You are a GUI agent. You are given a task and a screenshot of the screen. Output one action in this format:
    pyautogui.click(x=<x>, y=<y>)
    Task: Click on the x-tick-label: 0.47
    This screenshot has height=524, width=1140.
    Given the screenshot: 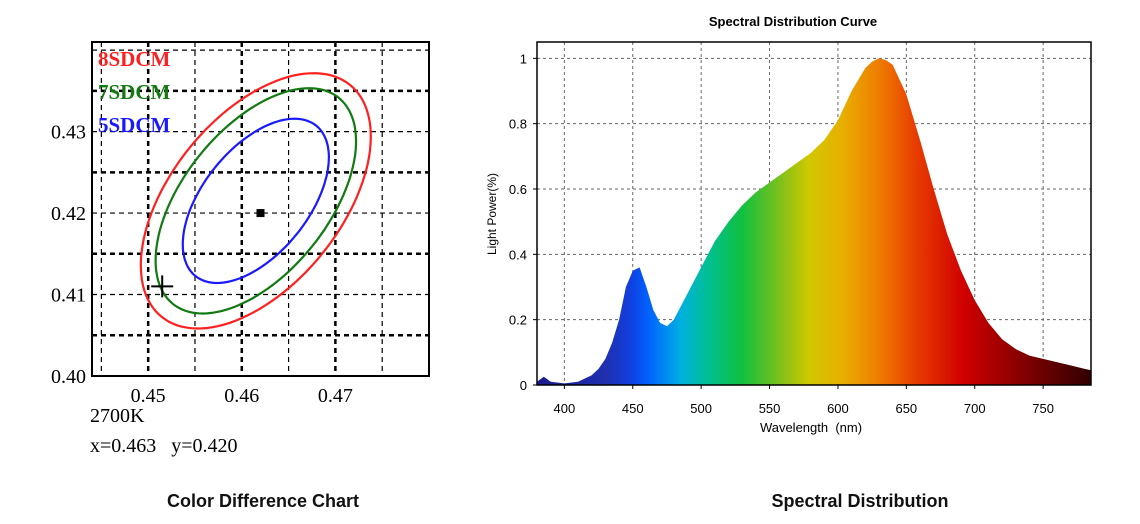 What is the action you would take?
    pyautogui.click(x=335, y=396)
    